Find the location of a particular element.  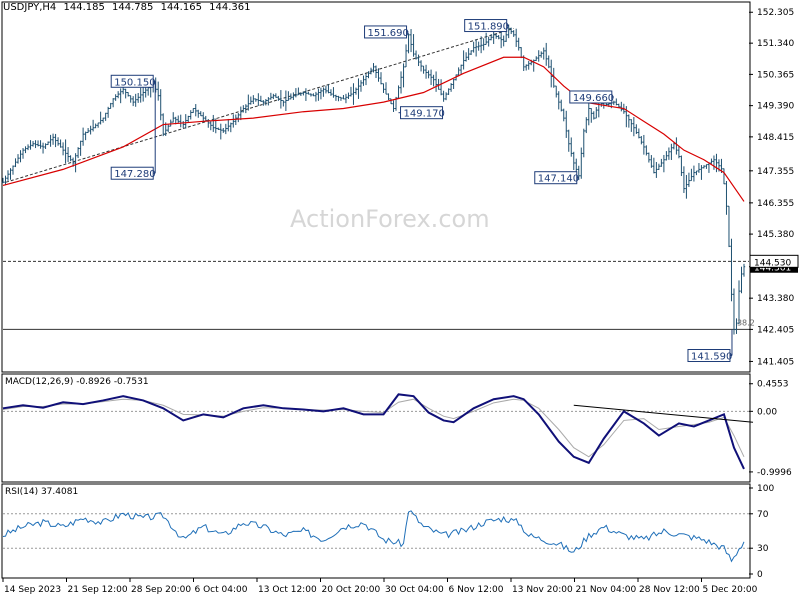

close-value: 144.361 is located at coordinates (230, 7).